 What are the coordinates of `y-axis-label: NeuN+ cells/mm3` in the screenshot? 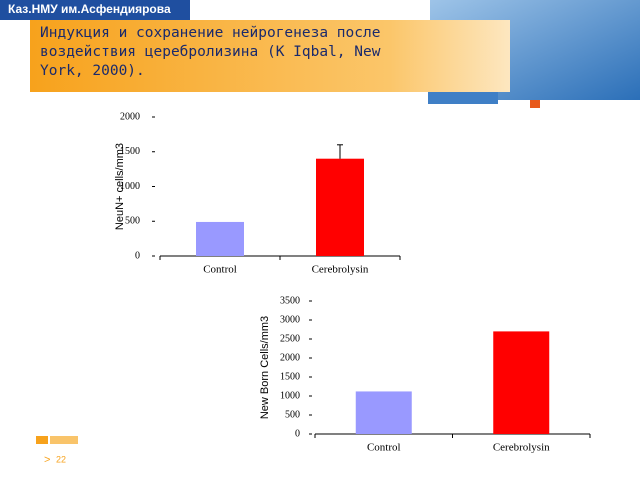 It's located at (120, 186).